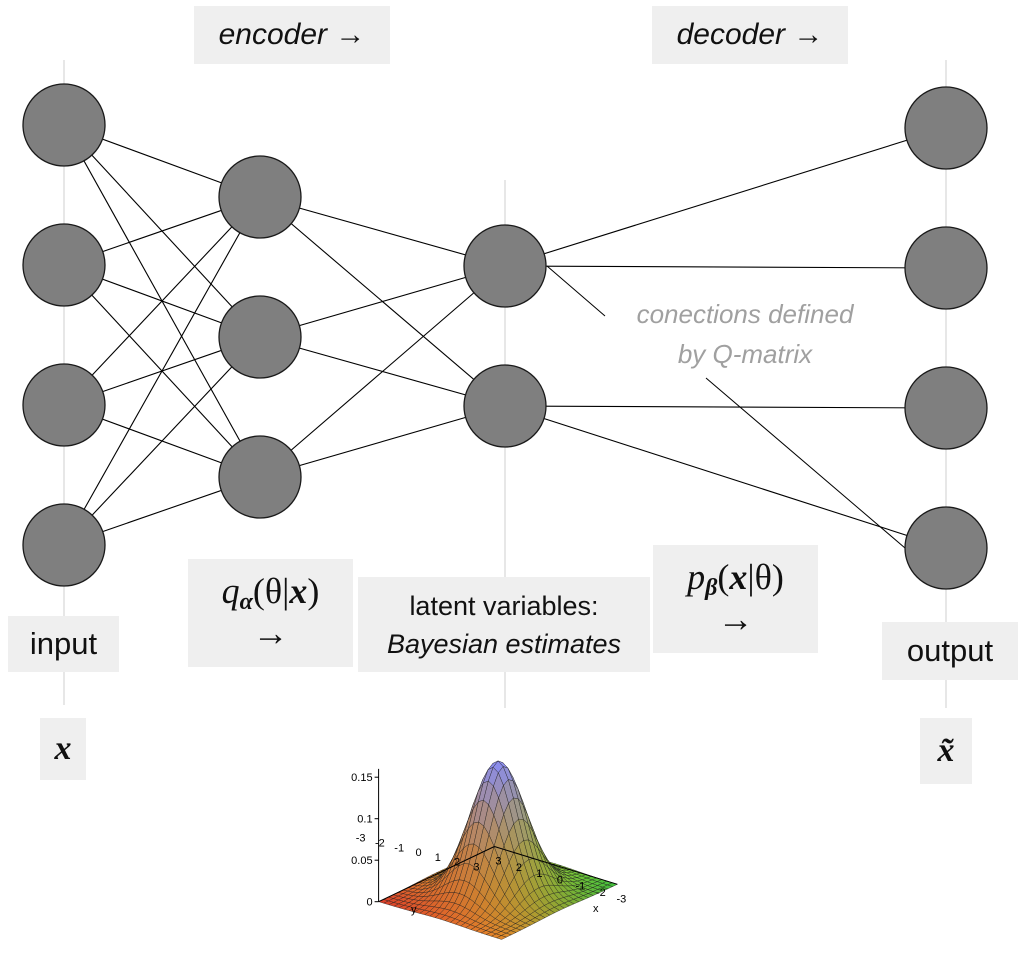 The width and height of the screenshot is (1025, 953). I want to click on output-label: output, so click(950, 651).